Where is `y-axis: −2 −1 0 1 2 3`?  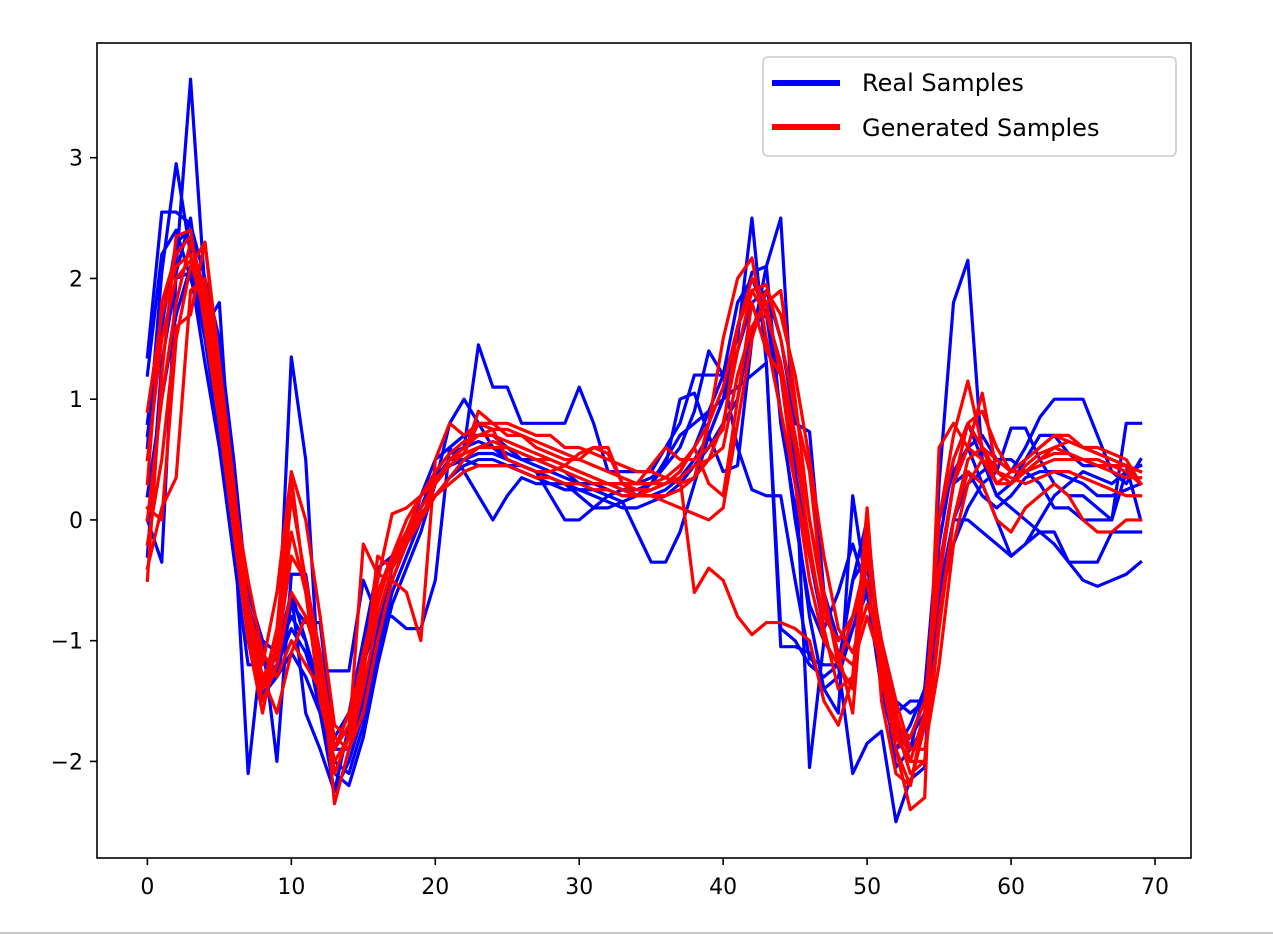 y-axis: −2 −1 0 1 2 3 is located at coordinates (74, 461).